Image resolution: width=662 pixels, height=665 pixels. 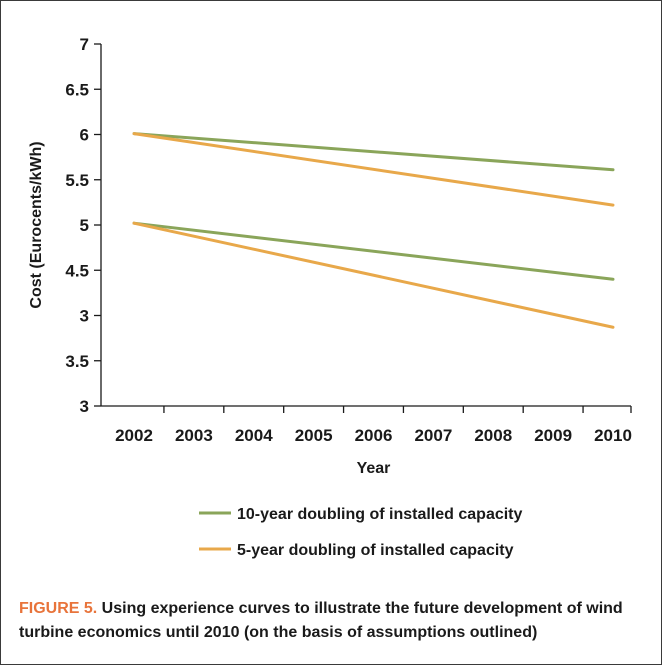 What do you see at coordinates (493, 435) in the screenshot?
I see `x-tick-label: 2008` at bounding box center [493, 435].